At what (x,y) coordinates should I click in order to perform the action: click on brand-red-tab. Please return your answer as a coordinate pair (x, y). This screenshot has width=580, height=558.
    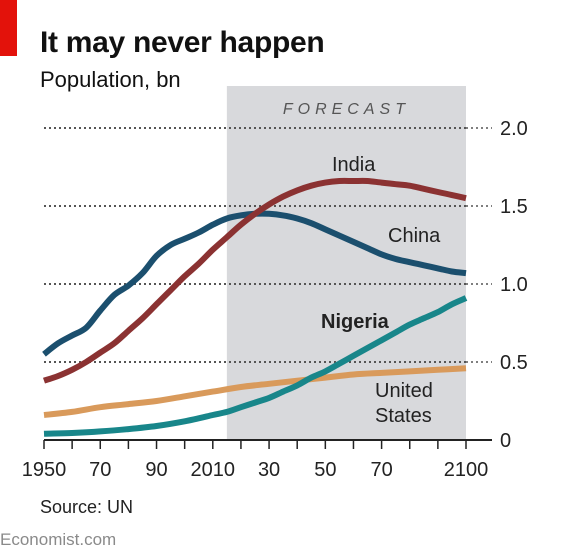
    Looking at the image, I should click on (8, 28).